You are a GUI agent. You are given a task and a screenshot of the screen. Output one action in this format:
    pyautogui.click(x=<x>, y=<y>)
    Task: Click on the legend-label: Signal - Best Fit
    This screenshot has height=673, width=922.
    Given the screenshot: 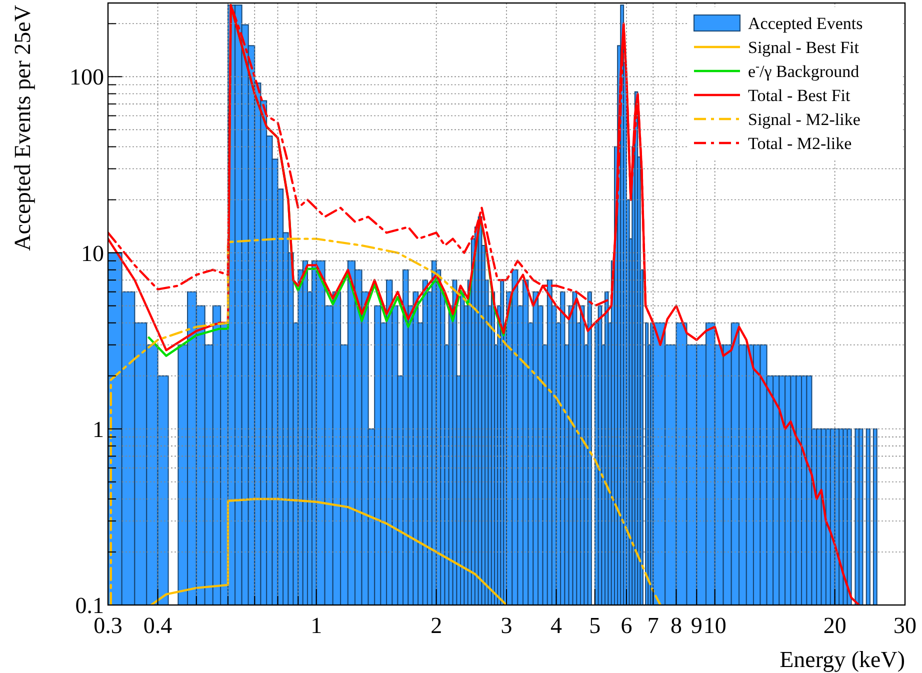 What is the action you would take?
    pyautogui.click(x=804, y=47)
    